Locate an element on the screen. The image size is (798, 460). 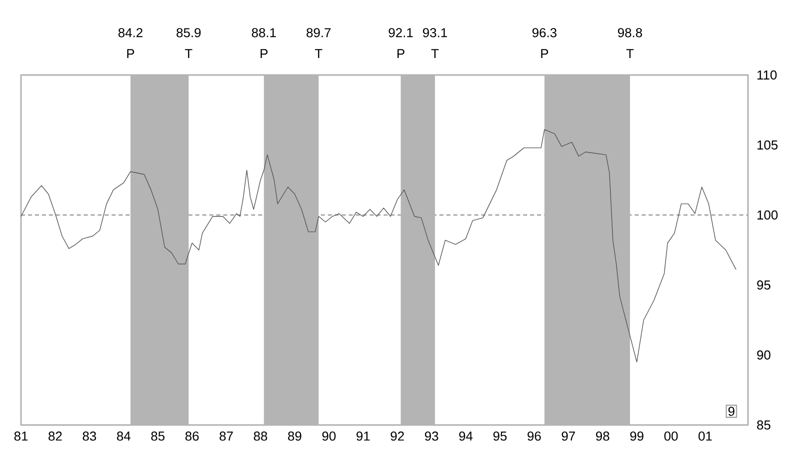
y-tick-label: 105 is located at coordinates (767, 145).